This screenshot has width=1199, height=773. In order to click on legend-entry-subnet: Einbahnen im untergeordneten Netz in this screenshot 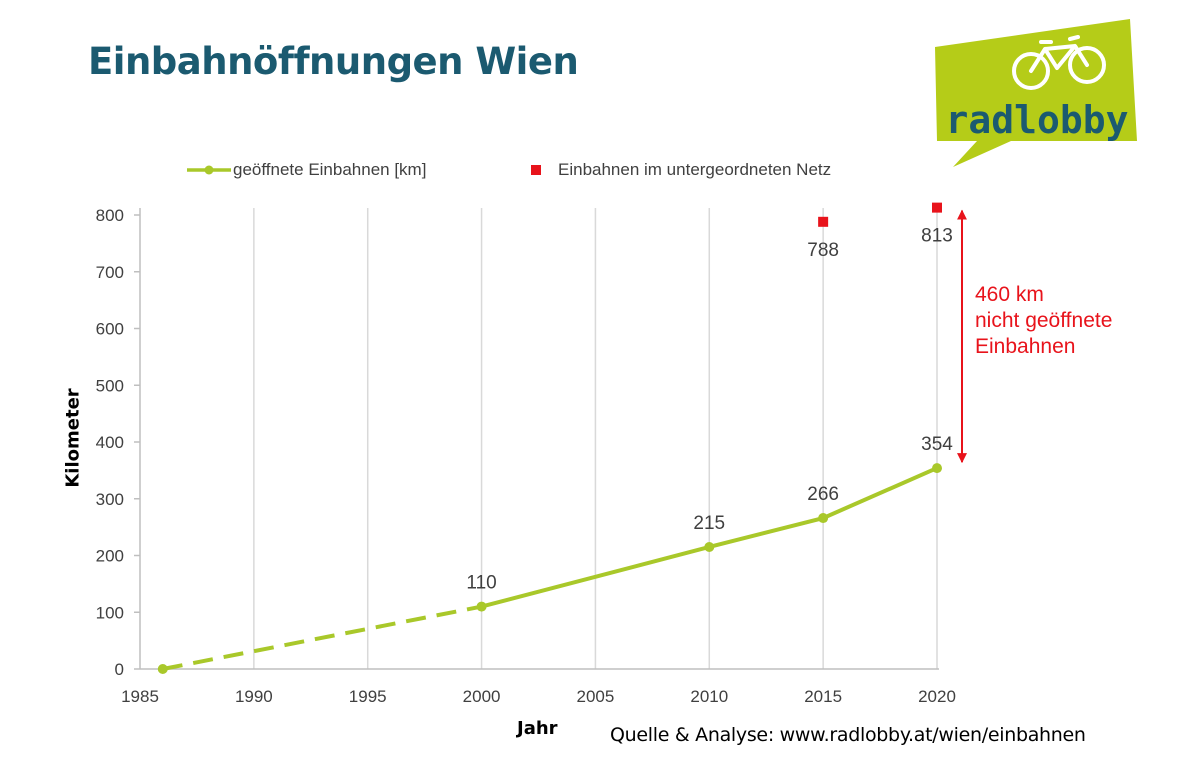, I will do `click(679, 170)`.